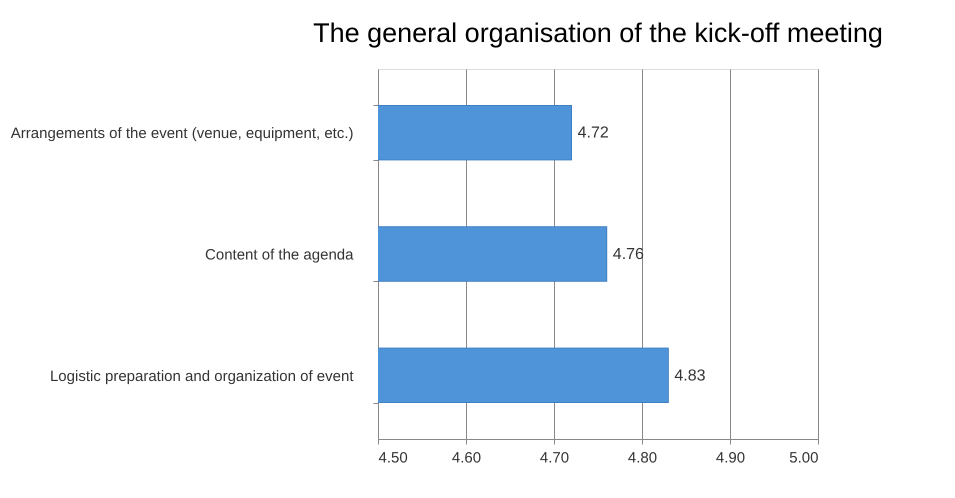 Image resolution: width=955 pixels, height=498 pixels. What do you see at coordinates (598, 33) in the screenshot?
I see `chart-title: The general organisation of the kick-off meeting` at bounding box center [598, 33].